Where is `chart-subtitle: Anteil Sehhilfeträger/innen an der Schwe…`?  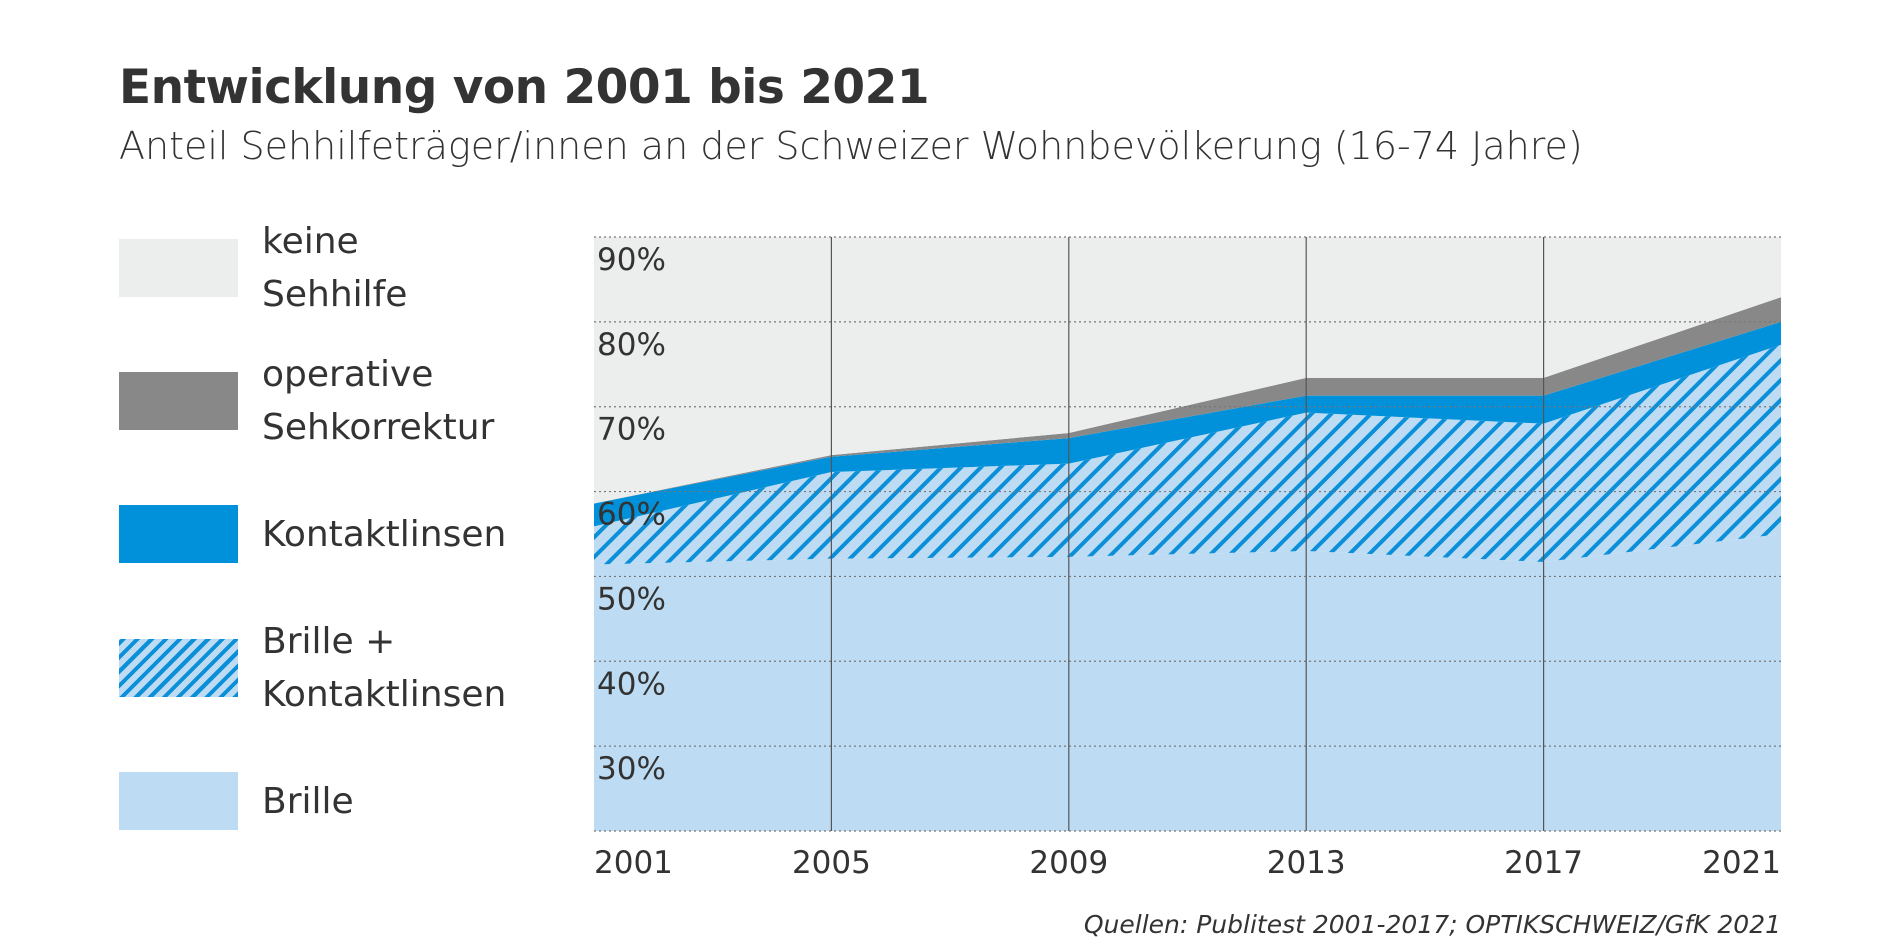 chart-subtitle: Anteil Sehhilfeträger/innen an der Schwe… is located at coordinates (851, 146).